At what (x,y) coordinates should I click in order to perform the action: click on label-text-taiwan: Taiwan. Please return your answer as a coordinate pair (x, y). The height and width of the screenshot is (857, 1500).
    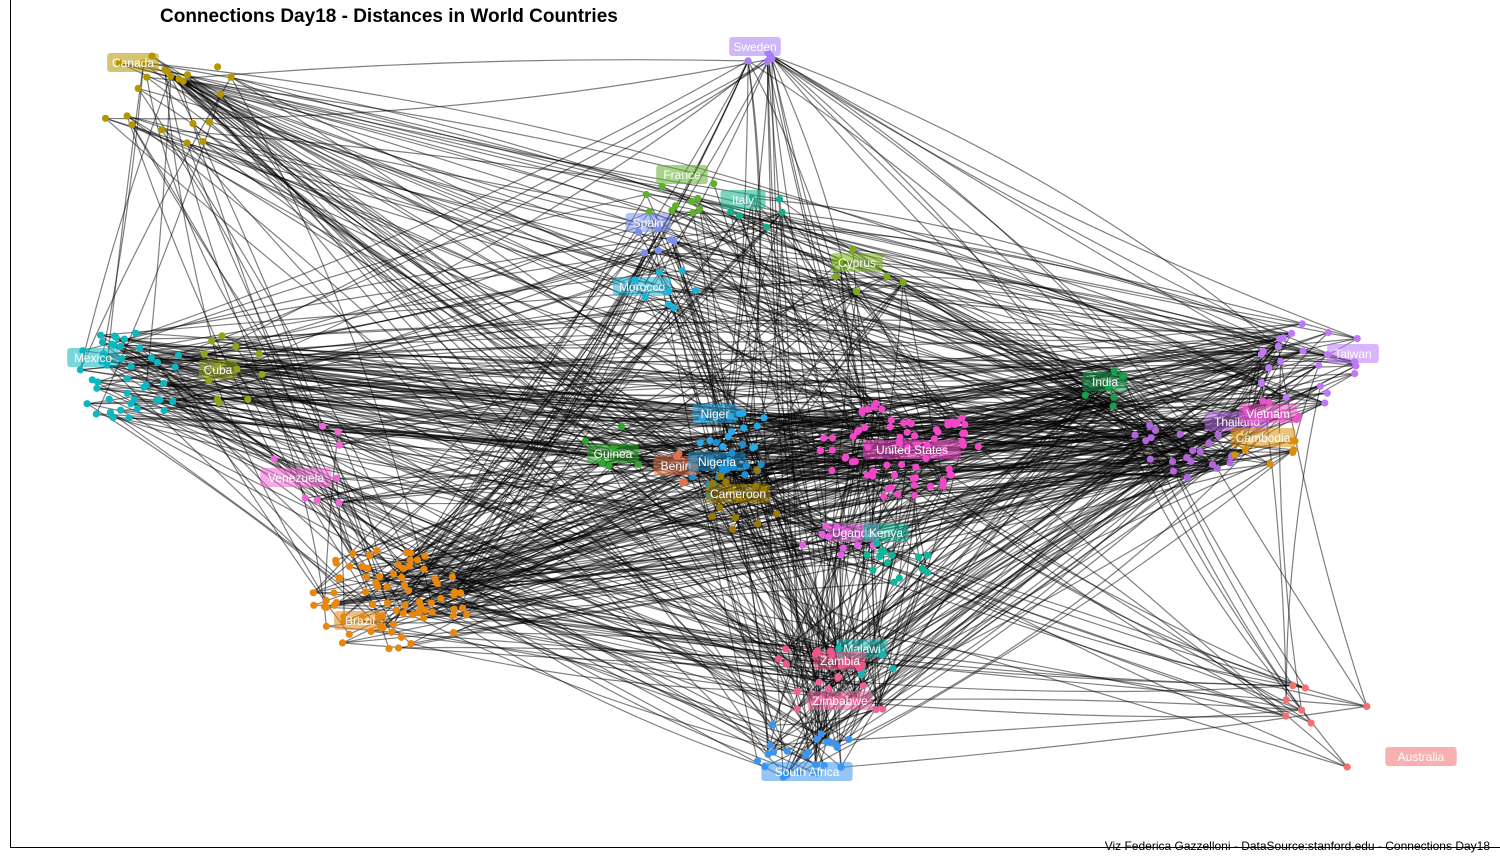
    Looking at the image, I should click on (1352, 354).